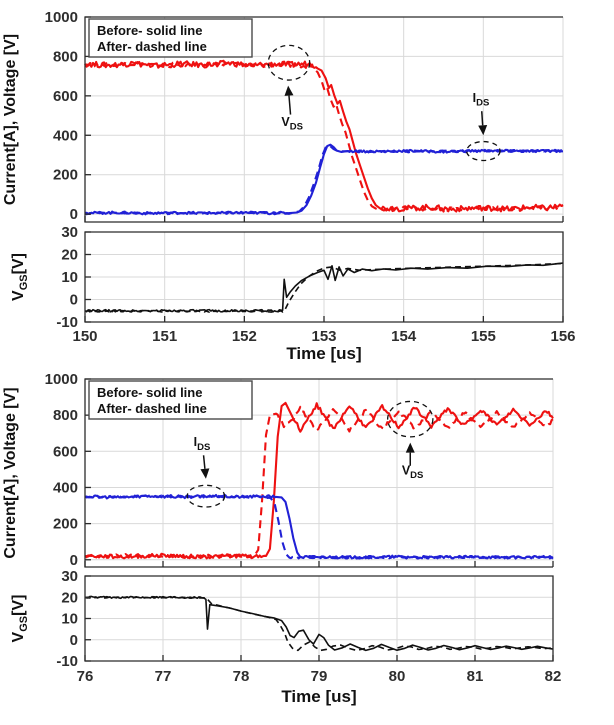  Describe the element at coordinates (324, 287) in the screenshot. I see `series-vgs-after` at that location.